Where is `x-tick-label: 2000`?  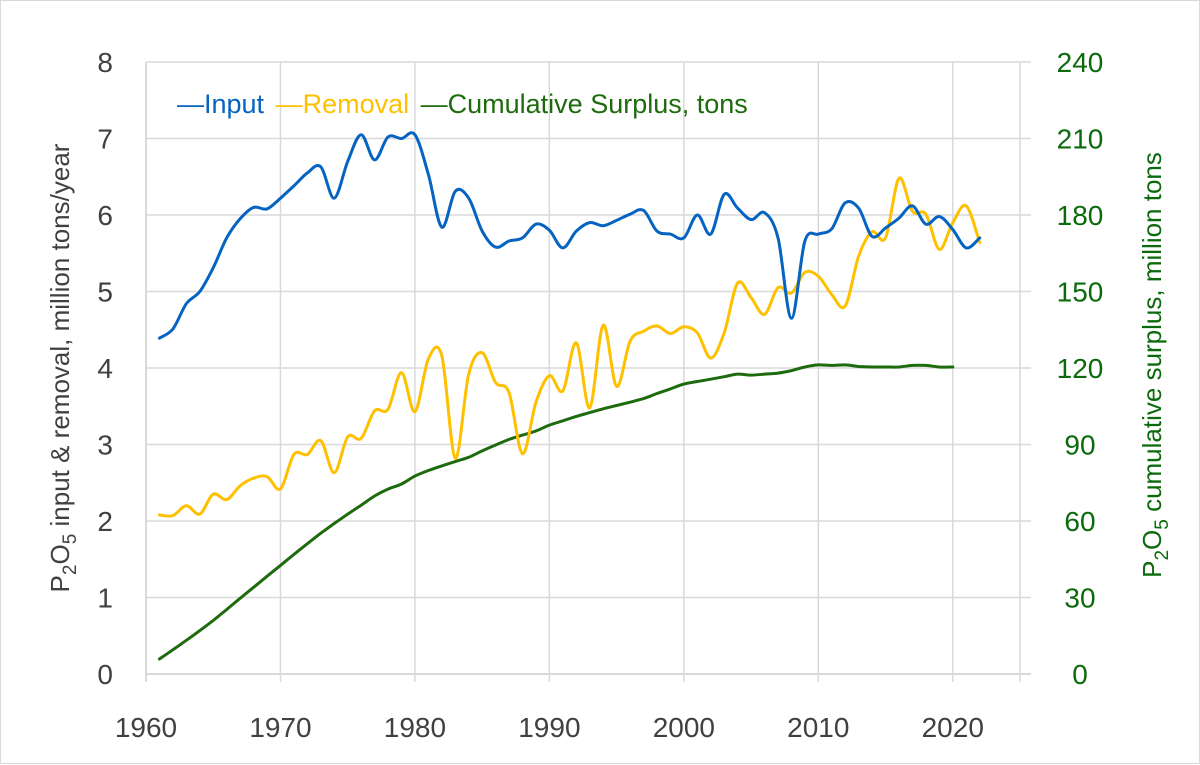 x-tick-label: 2000 is located at coordinates (684, 727).